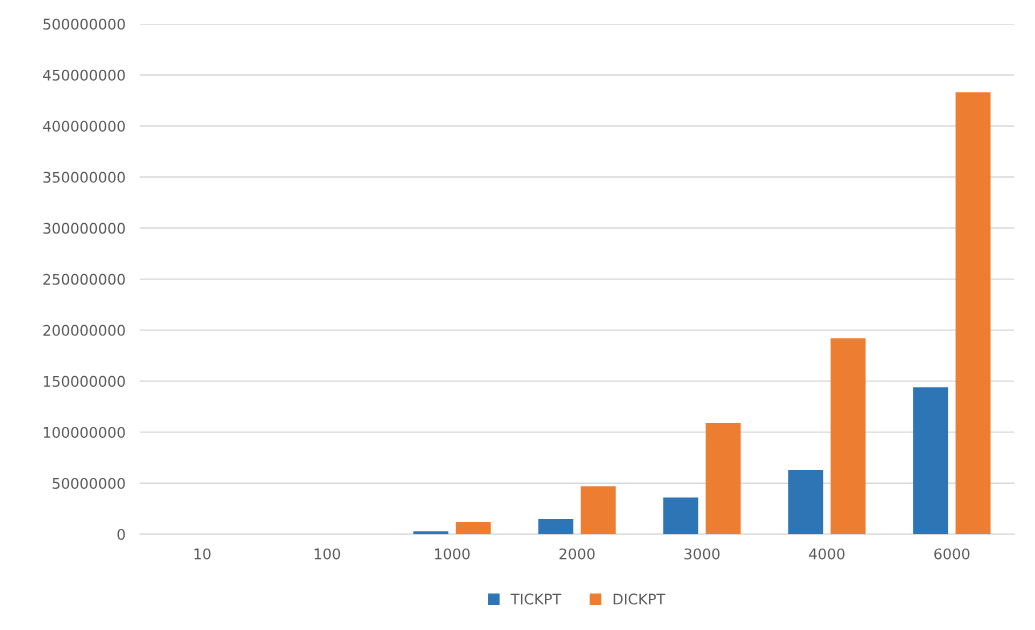 The width and height of the screenshot is (1035, 630). Describe the element at coordinates (84, 126) in the screenshot. I see `y-tick-label: 400000000` at that location.